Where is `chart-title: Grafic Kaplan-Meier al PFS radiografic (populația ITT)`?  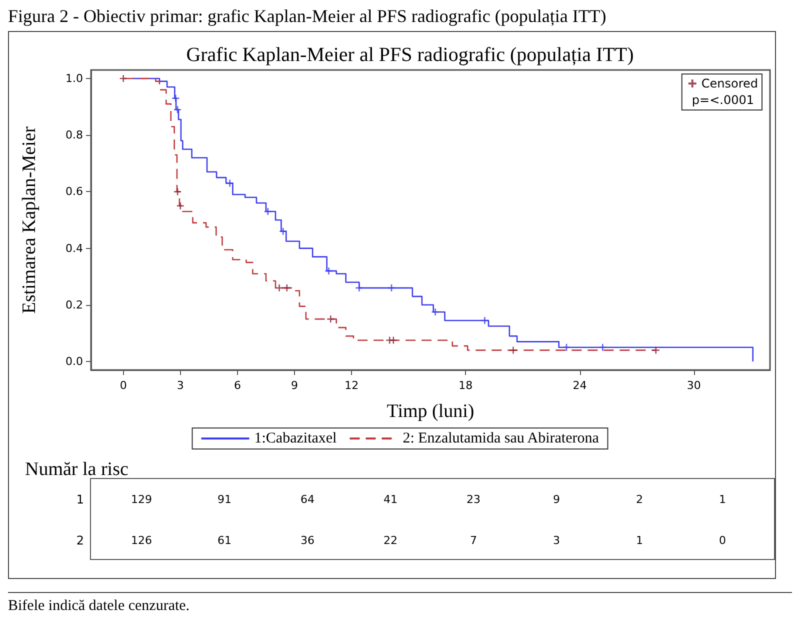
chart-title: Grafic Kaplan-Meier al PFS radiografic (populația ITT) is located at coordinates (410, 55).